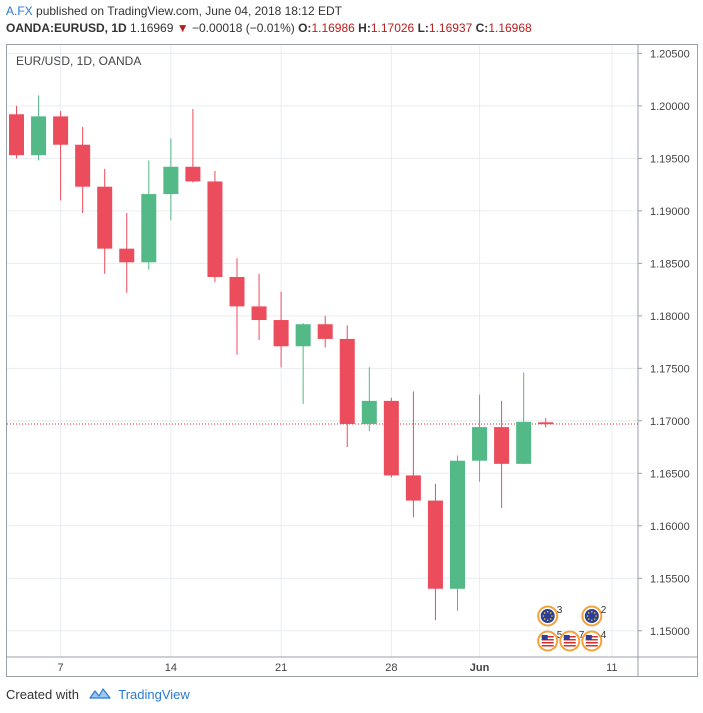 The width and height of the screenshot is (703, 713). What do you see at coordinates (670, 527) in the screenshot?
I see `y-tick-label: 1.16000` at bounding box center [670, 527].